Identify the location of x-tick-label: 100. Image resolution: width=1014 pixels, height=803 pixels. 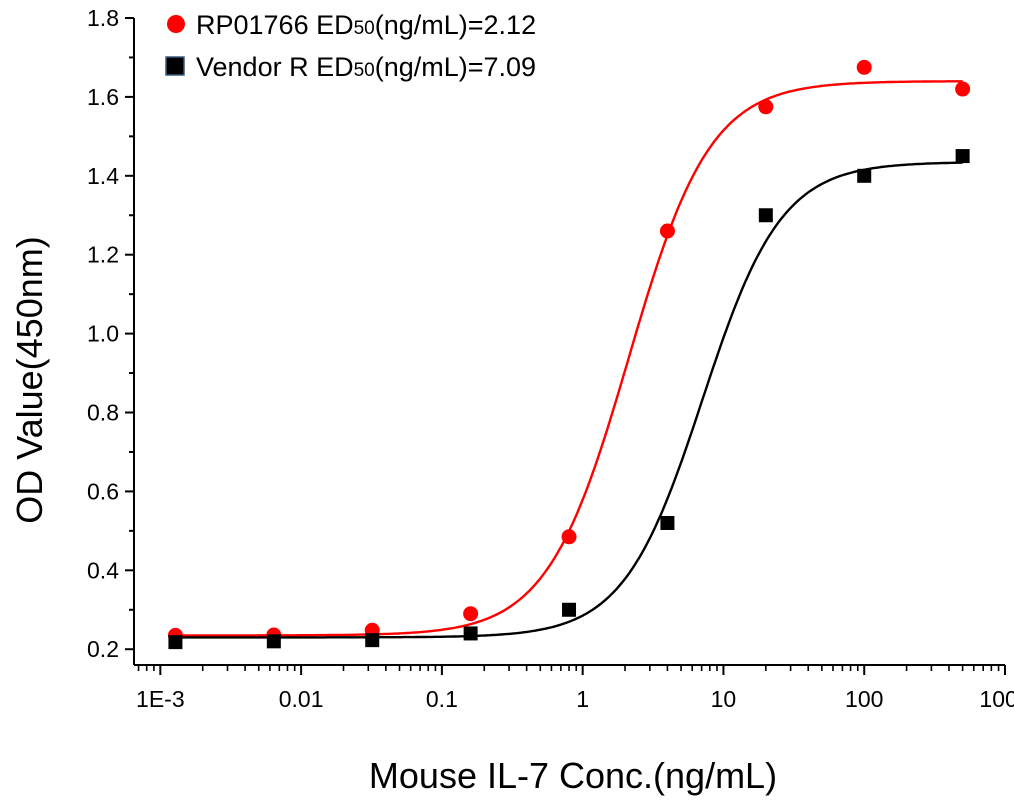
(864, 699).